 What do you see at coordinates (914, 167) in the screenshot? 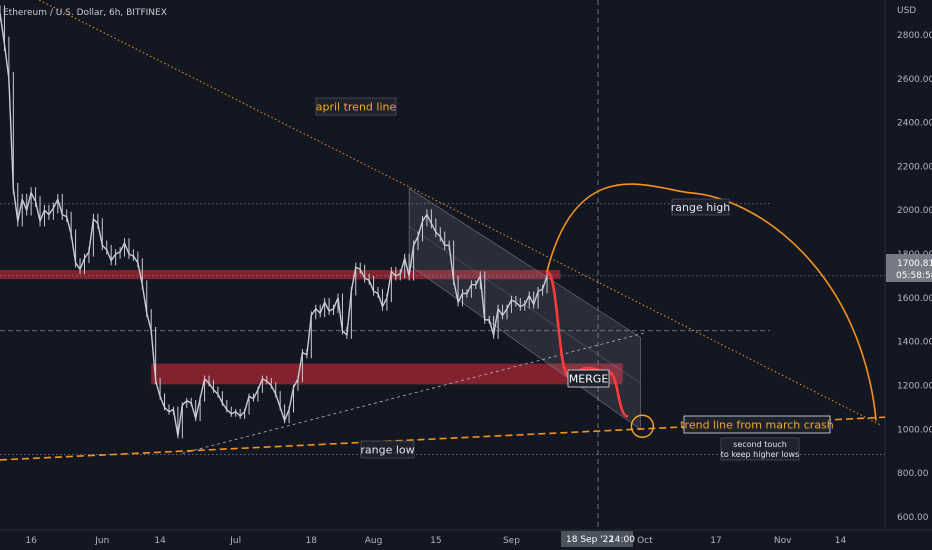
I see `y-tick-label: 2200.00` at bounding box center [914, 167].